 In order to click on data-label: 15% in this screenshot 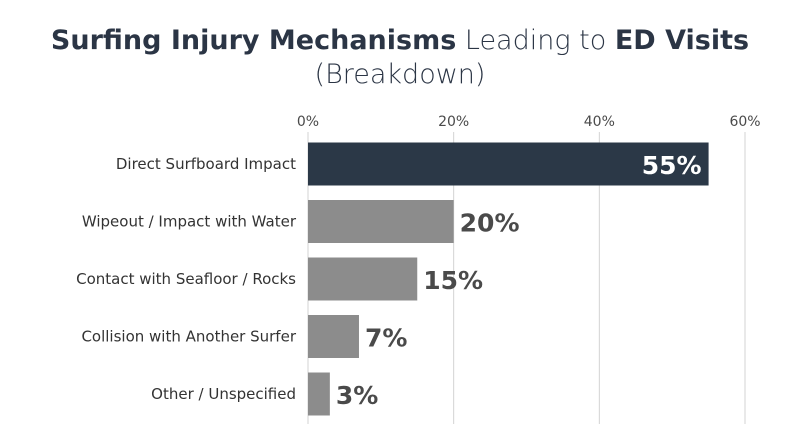, I will do `click(453, 280)`.